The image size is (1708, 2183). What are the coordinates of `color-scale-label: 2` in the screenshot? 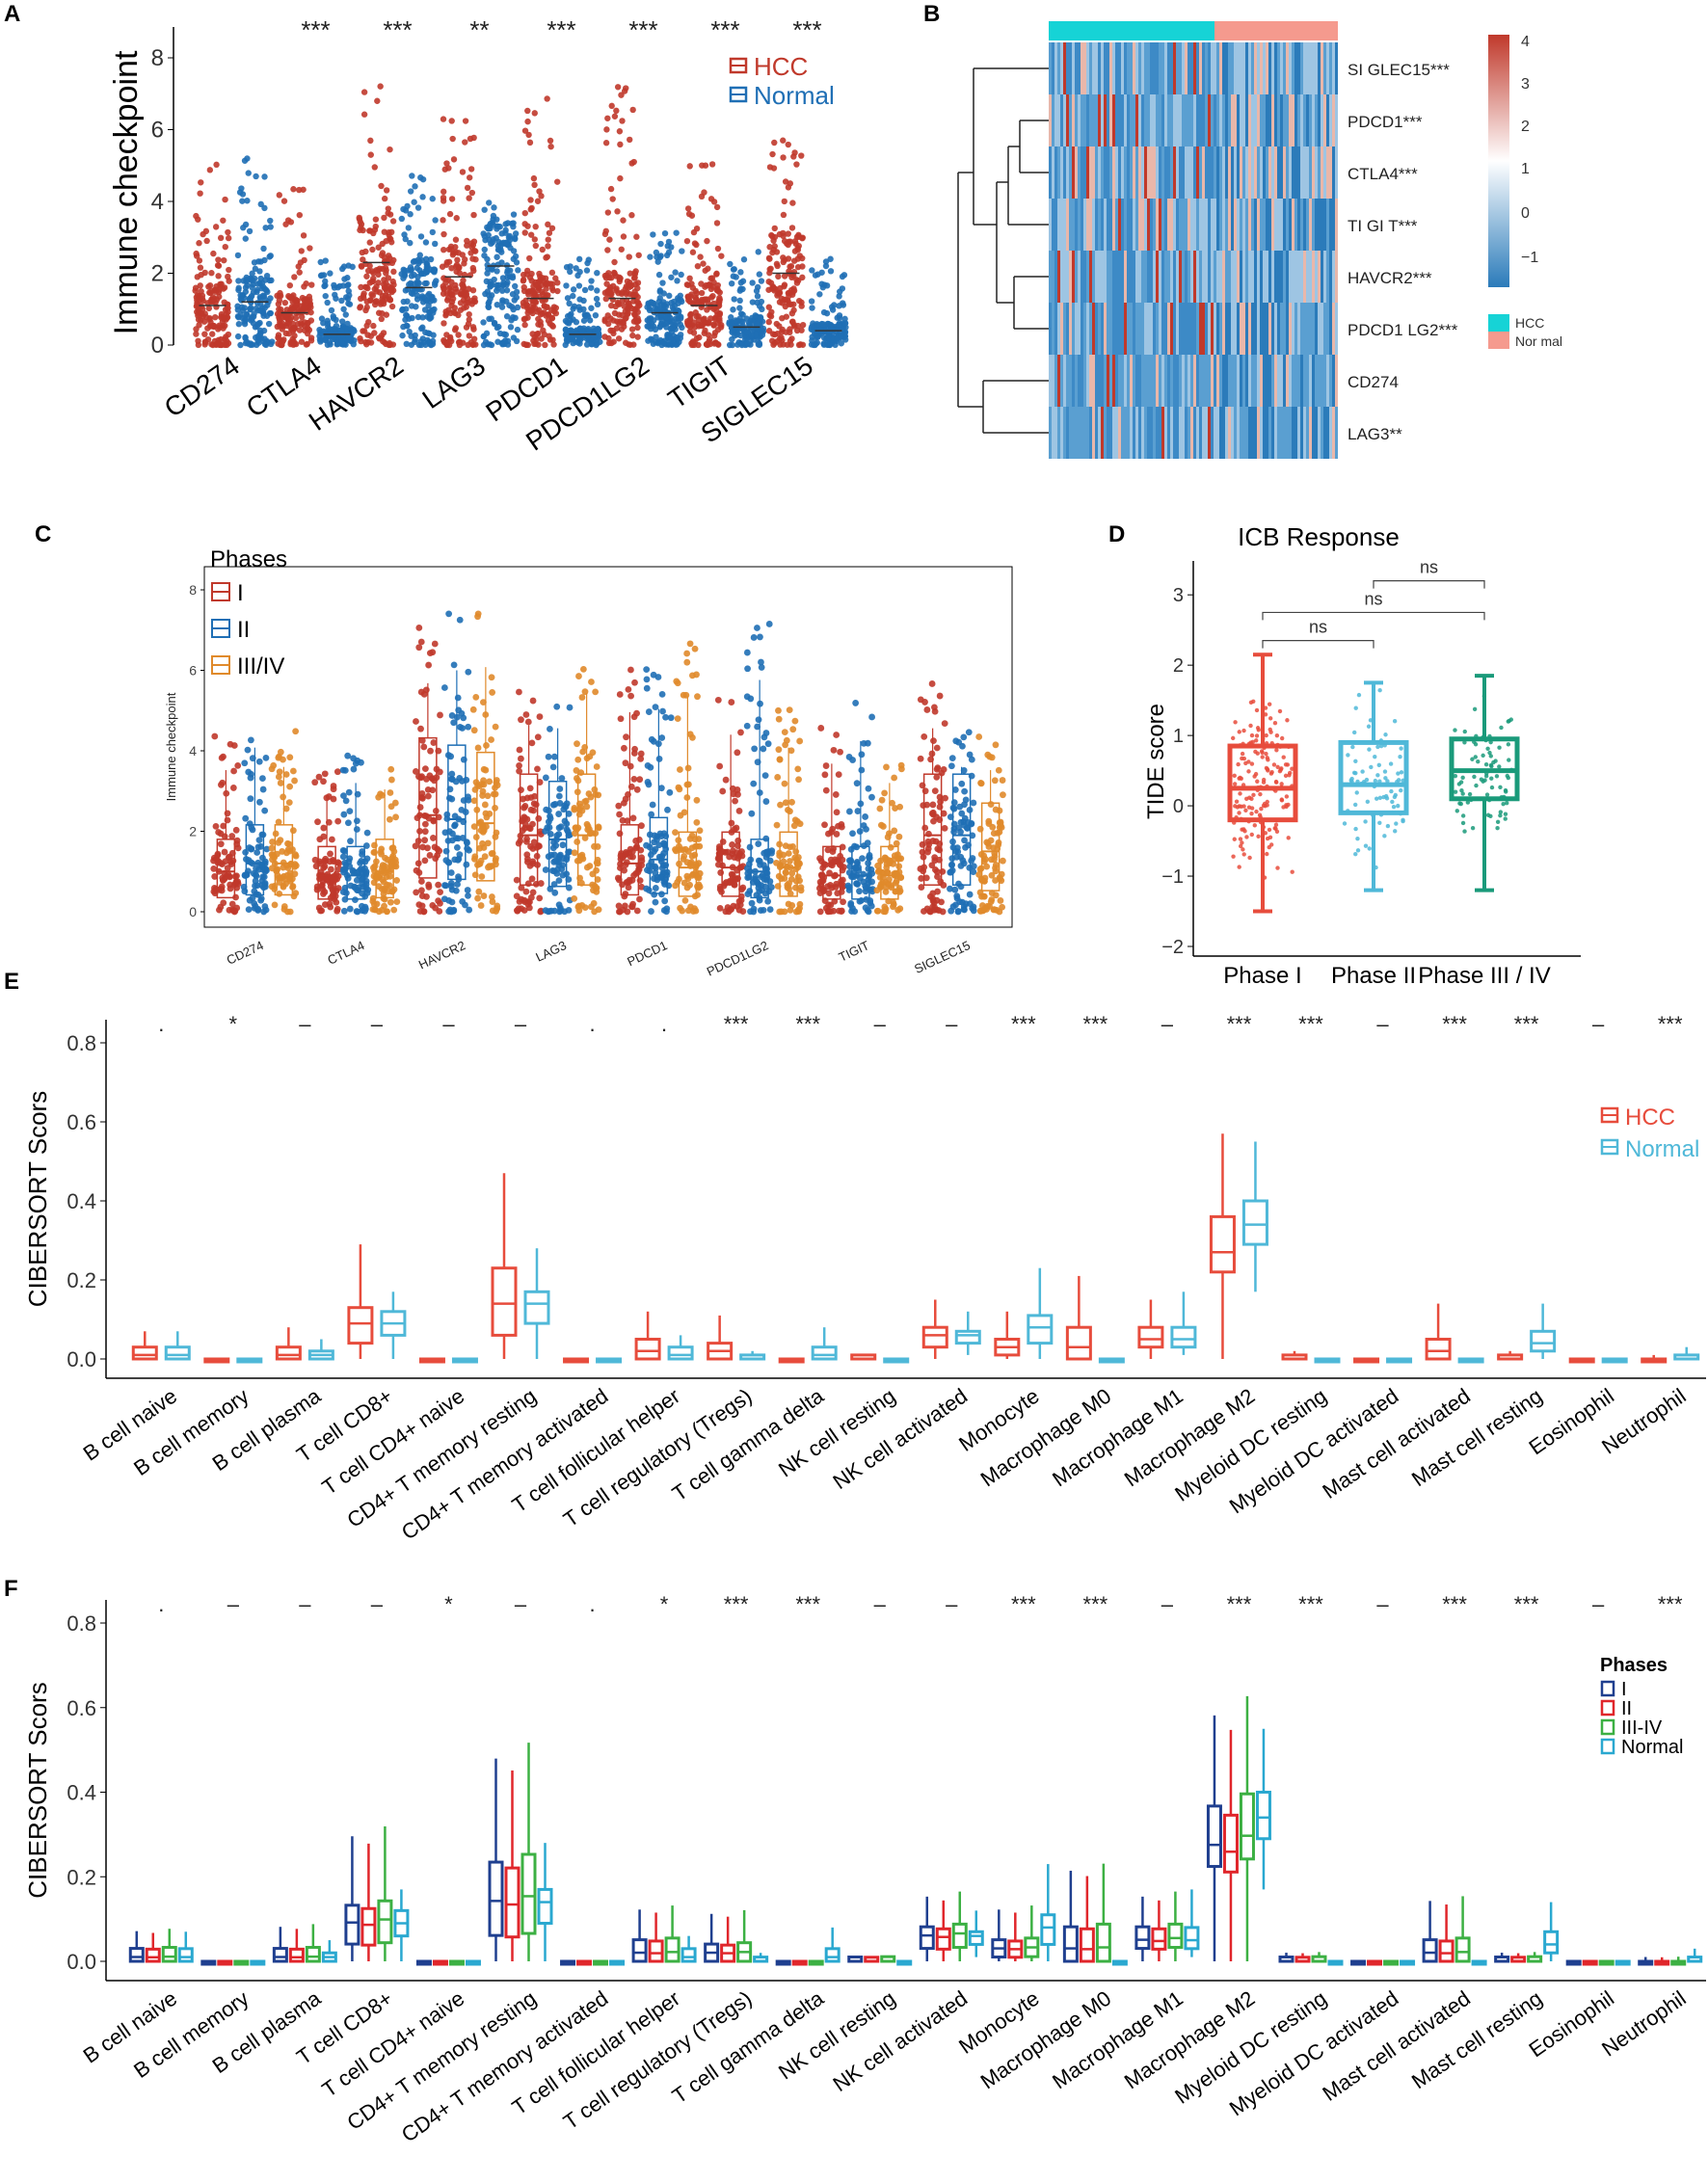 It's located at (1526, 127).